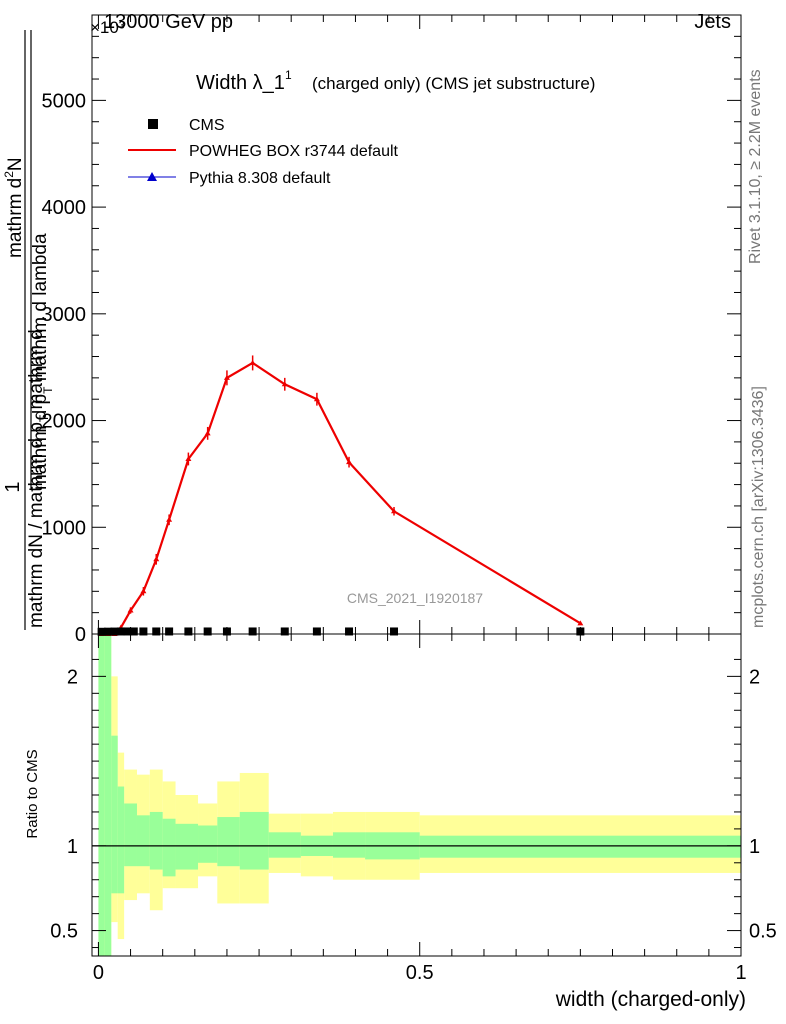 This screenshot has height=1024, width=786. Describe the element at coordinates (80, 635) in the screenshot. I see `main-y-tick-label: 0` at that location.